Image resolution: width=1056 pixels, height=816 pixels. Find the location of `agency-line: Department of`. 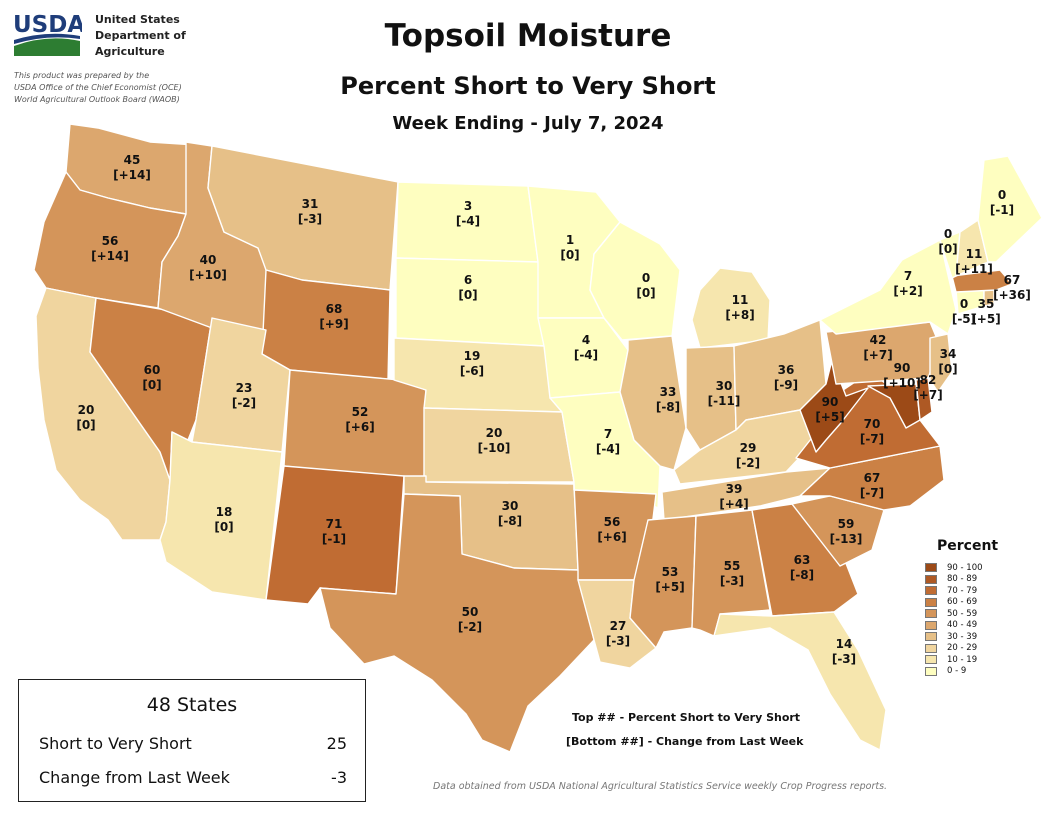

agency-line: Department of is located at coordinates (140, 35).